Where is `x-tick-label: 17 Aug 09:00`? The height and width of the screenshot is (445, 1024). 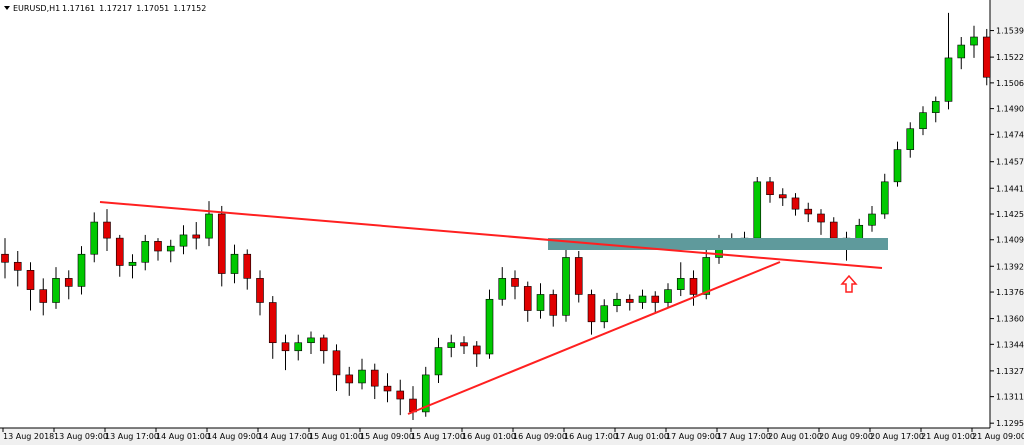
x-tick-label: 17 Aug 09:00 is located at coordinates (693, 436).